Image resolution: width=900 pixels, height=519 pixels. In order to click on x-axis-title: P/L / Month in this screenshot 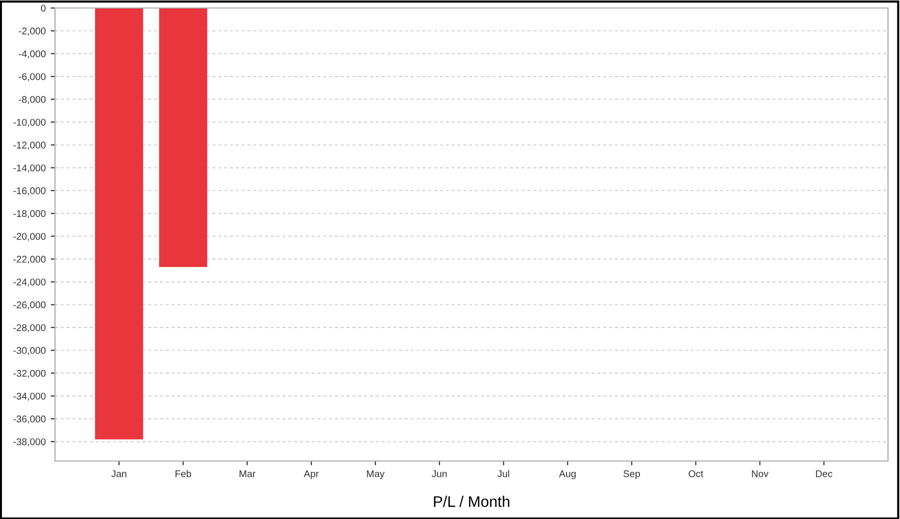, I will do `click(472, 501)`.